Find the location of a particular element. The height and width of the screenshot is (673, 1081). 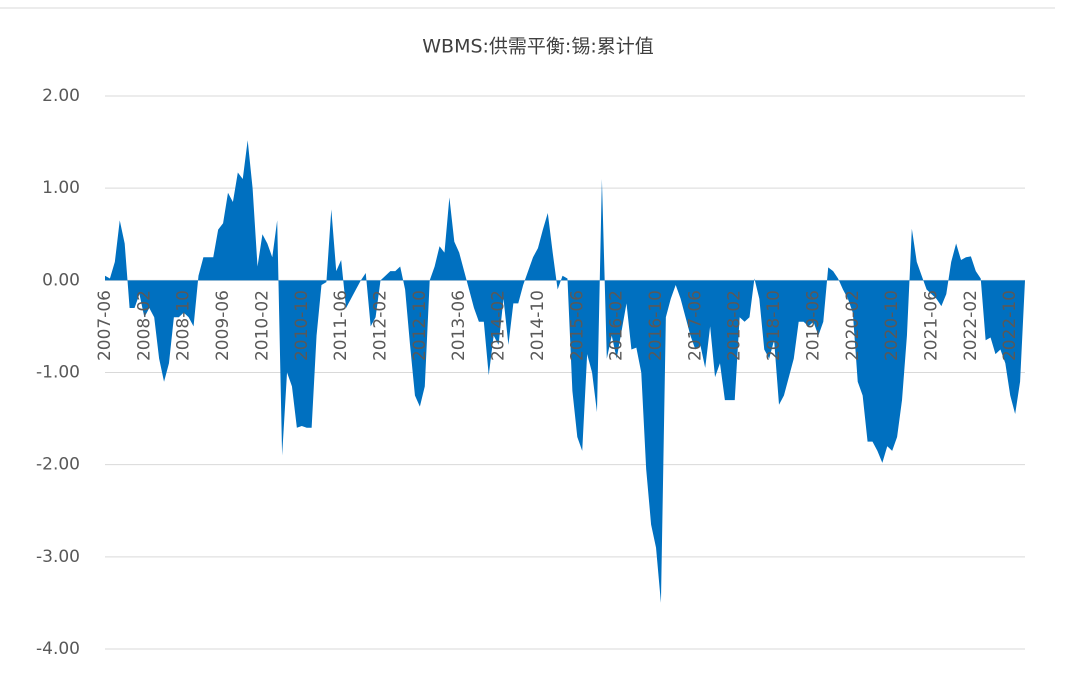

x-tick-label: 2015-06 is located at coordinates (577, 325).